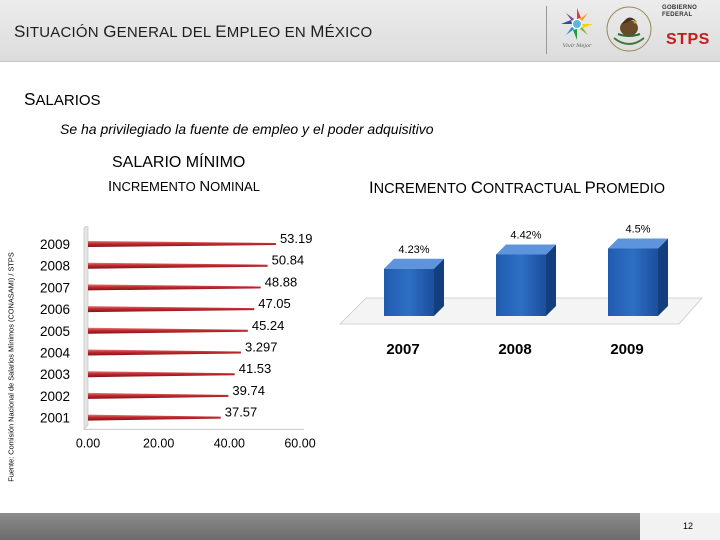 Image resolution: width=720 pixels, height=540 pixels. I want to click on data-label: 4.5%, so click(637, 230).